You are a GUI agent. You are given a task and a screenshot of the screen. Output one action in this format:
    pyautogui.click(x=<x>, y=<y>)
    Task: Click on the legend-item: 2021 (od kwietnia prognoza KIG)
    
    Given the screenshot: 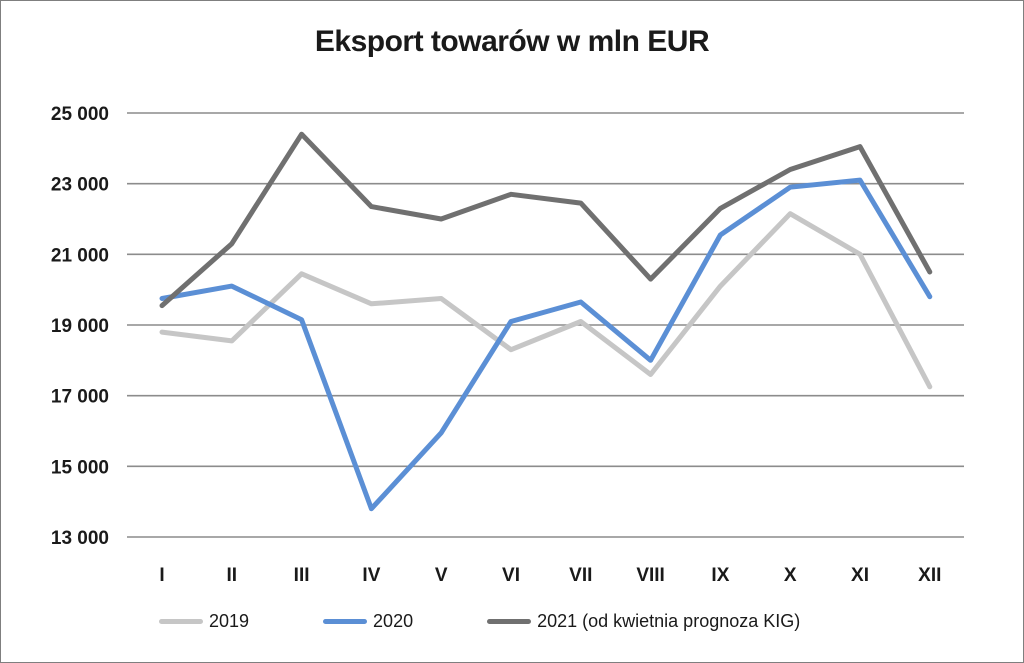 What is the action you would take?
    pyautogui.click(x=643, y=621)
    